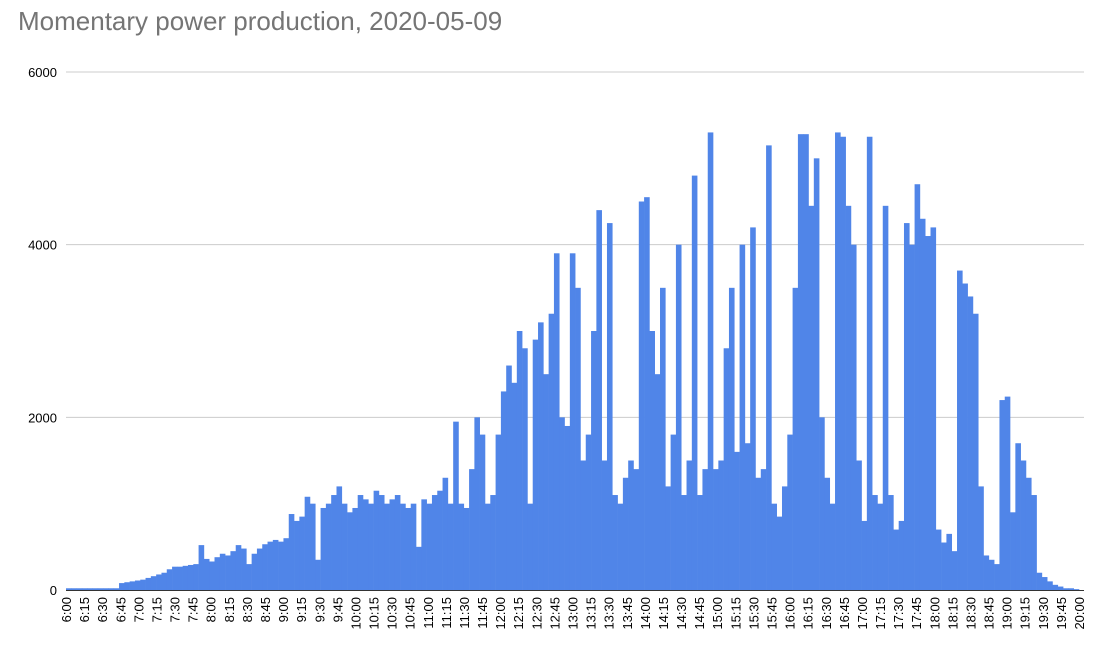  Describe the element at coordinates (934, 613) in the screenshot. I see `x-tick-label: 18:00` at that location.